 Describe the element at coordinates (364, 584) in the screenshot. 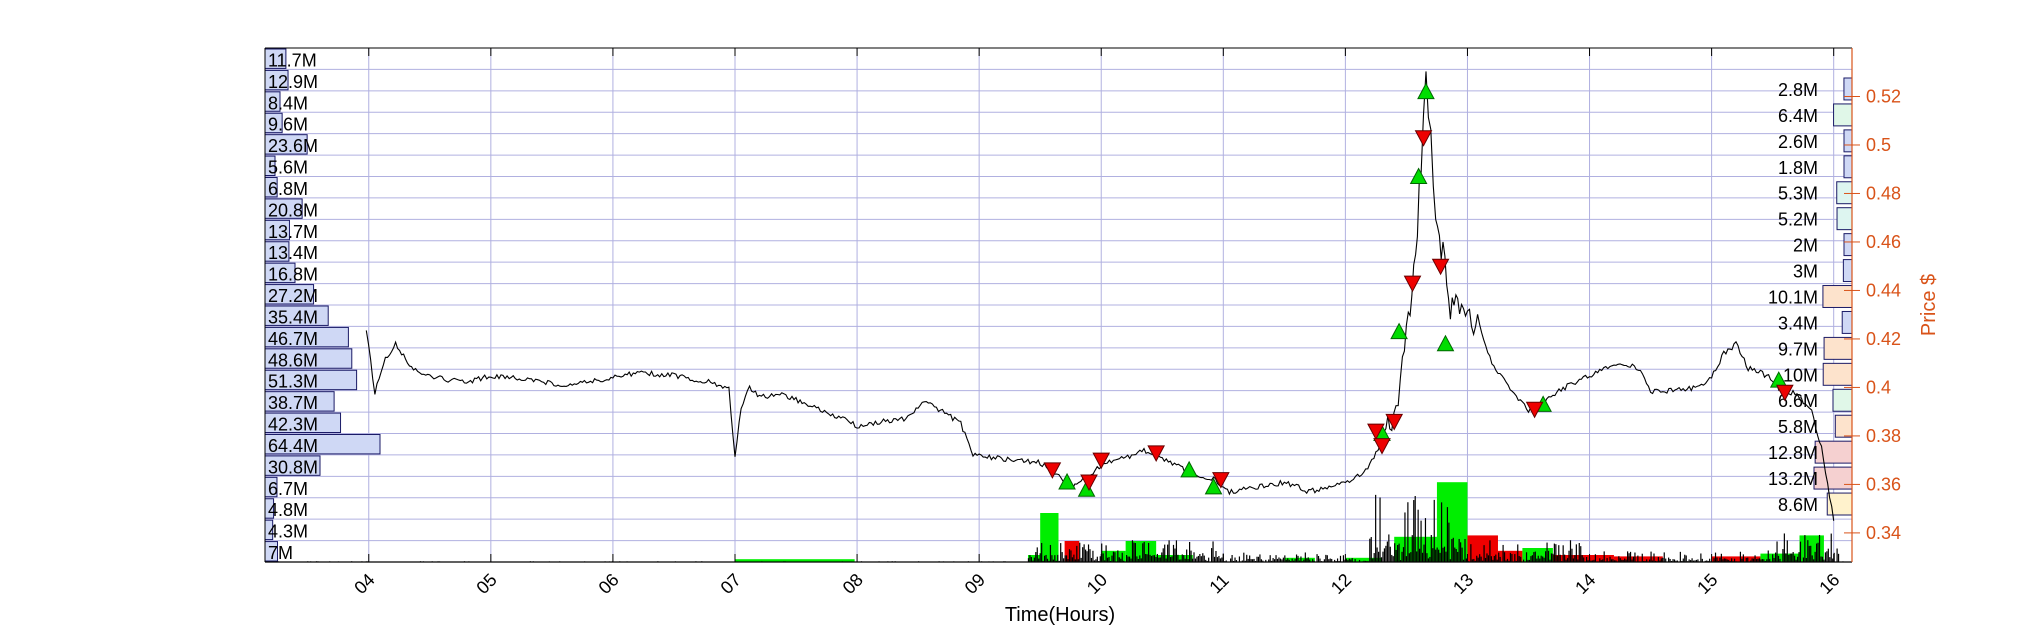

I see `x-tick-label: 04` at that location.